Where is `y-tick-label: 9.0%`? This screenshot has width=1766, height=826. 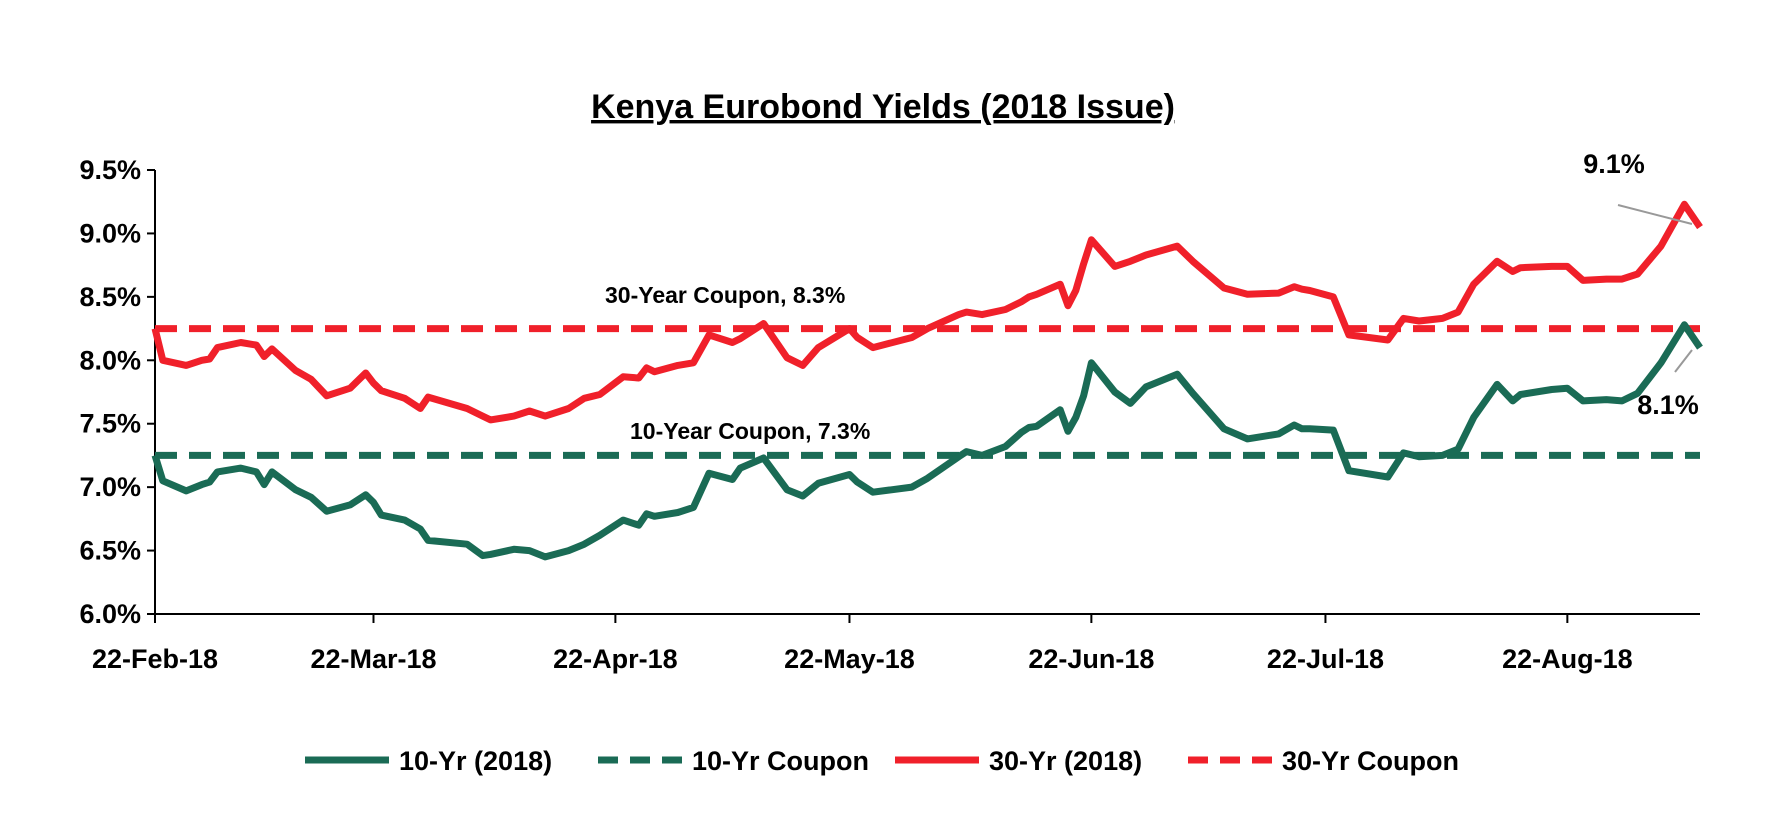
y-tick-label: 9.0% is located at coordinates (110, 233).